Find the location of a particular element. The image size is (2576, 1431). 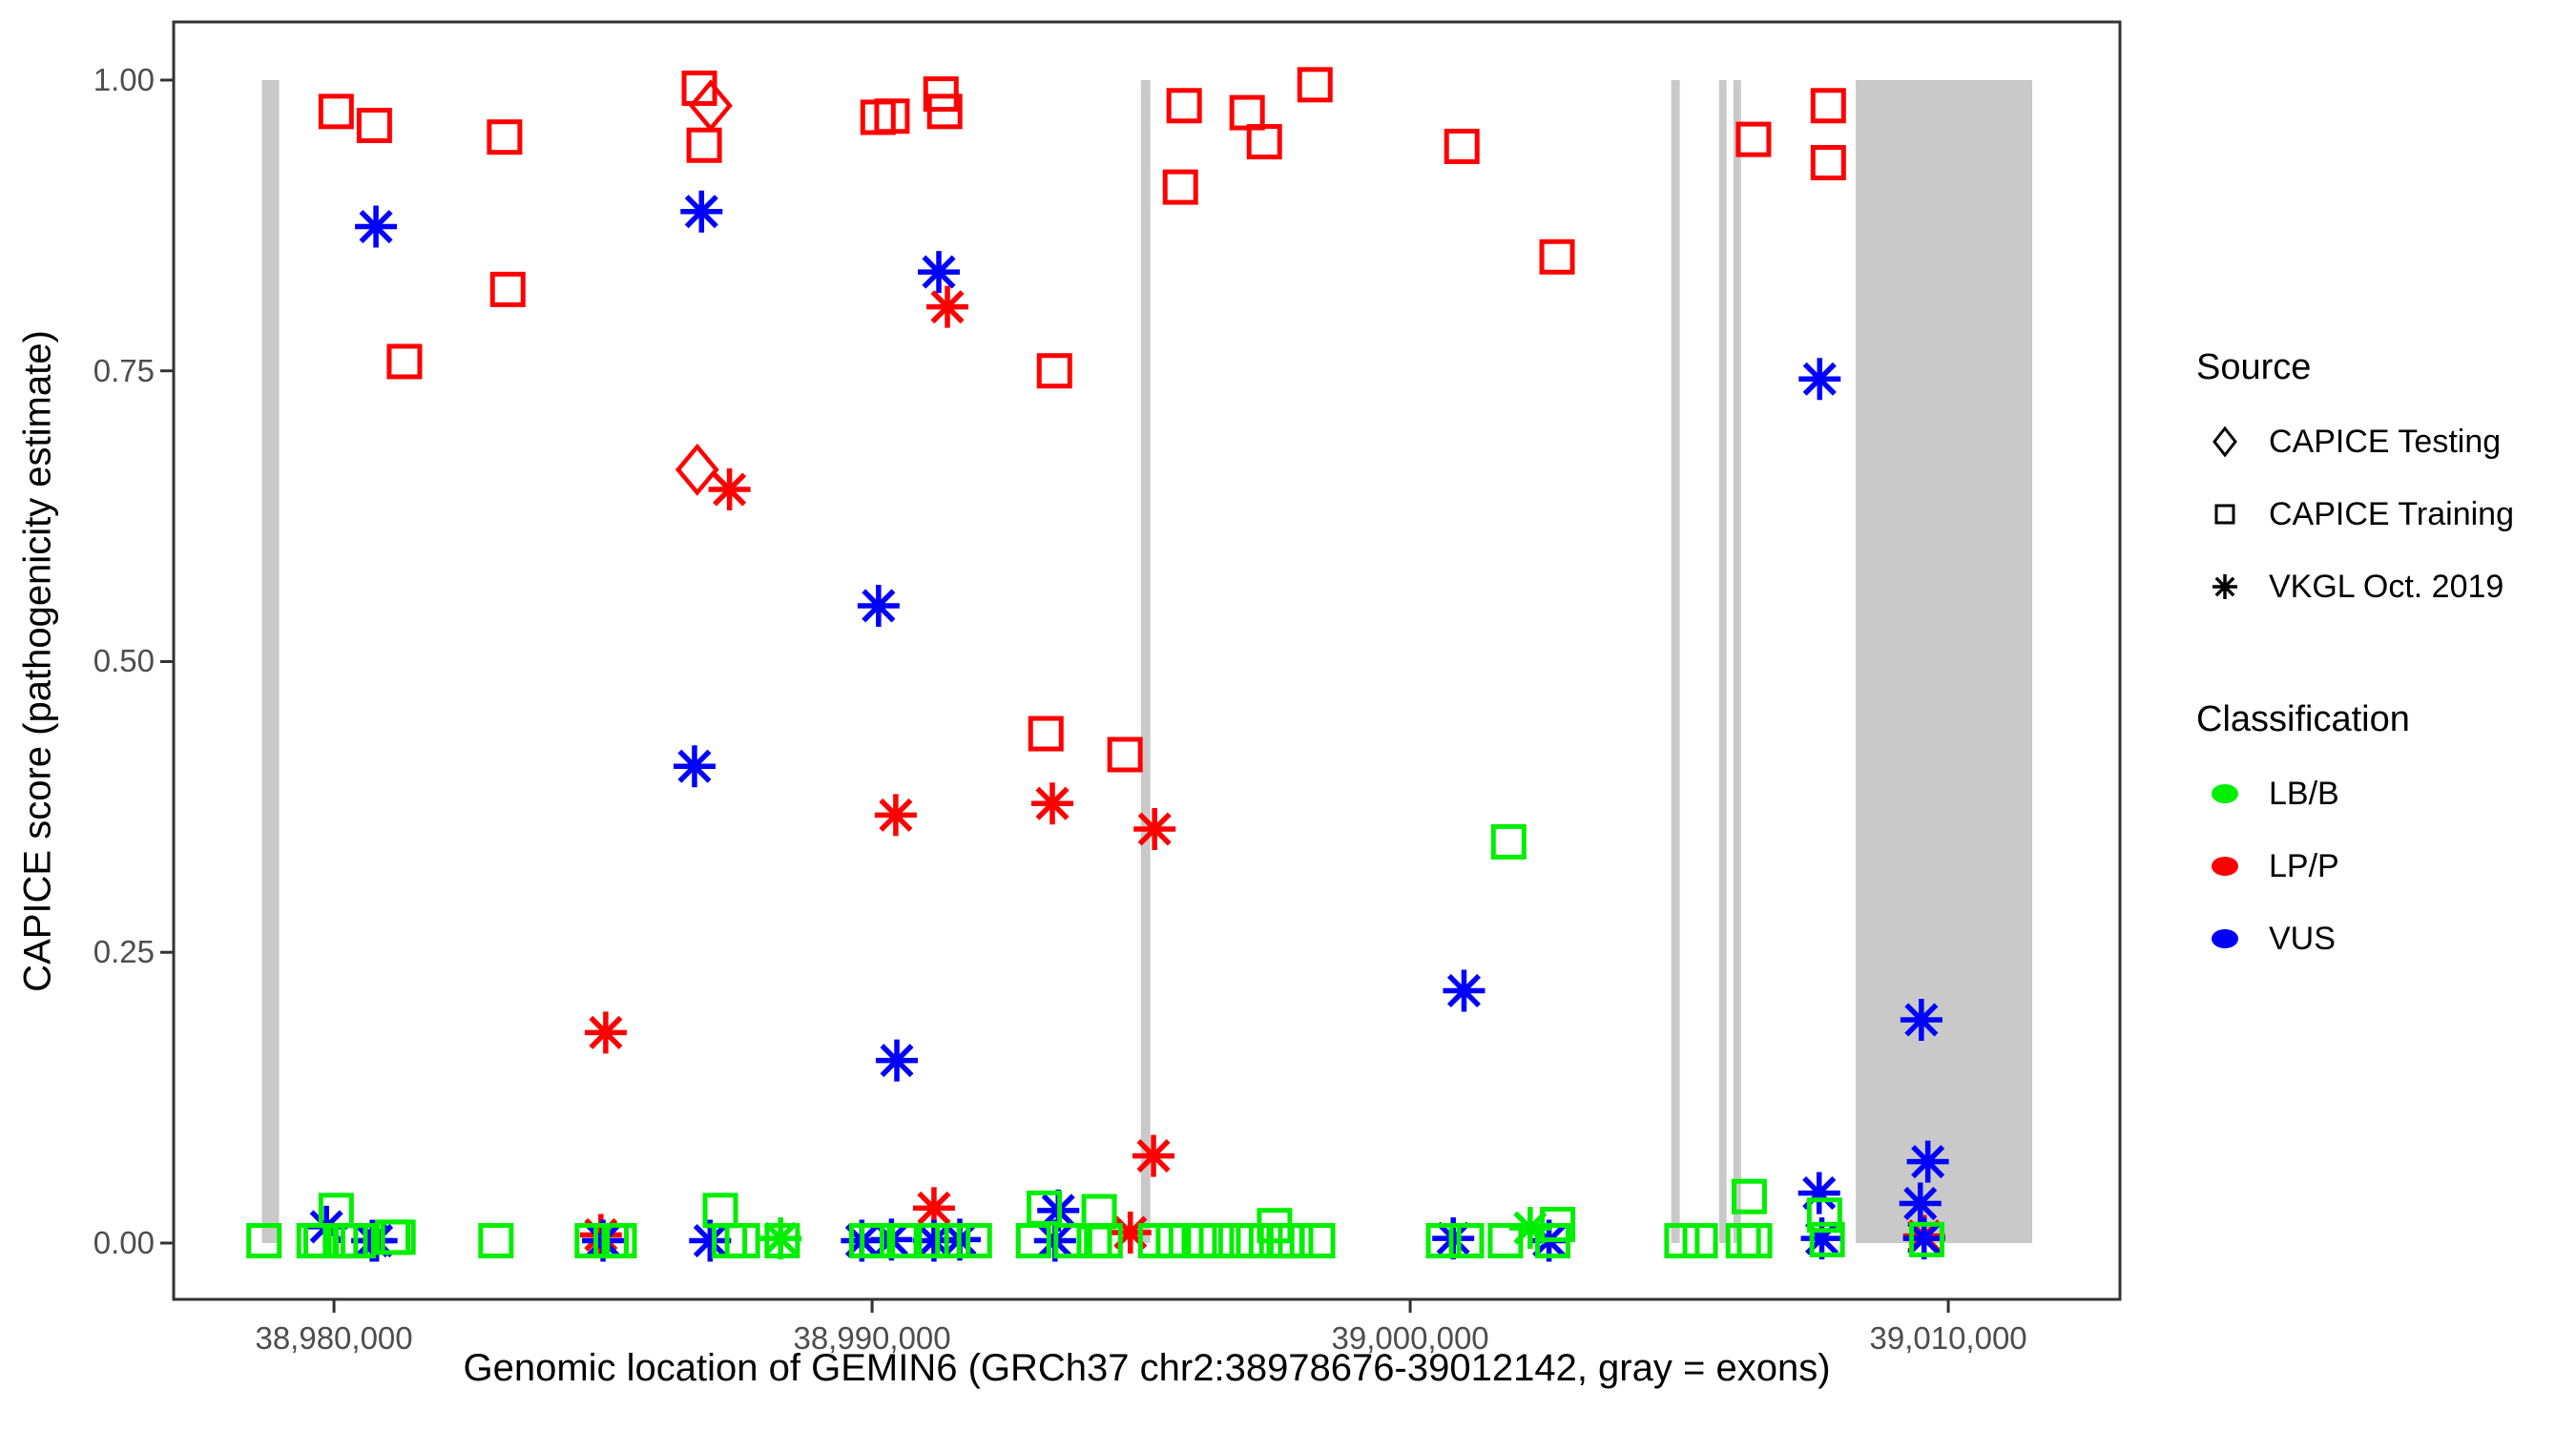

legend-item-lp-p: LP/P is located at coordinates (2382, 866).